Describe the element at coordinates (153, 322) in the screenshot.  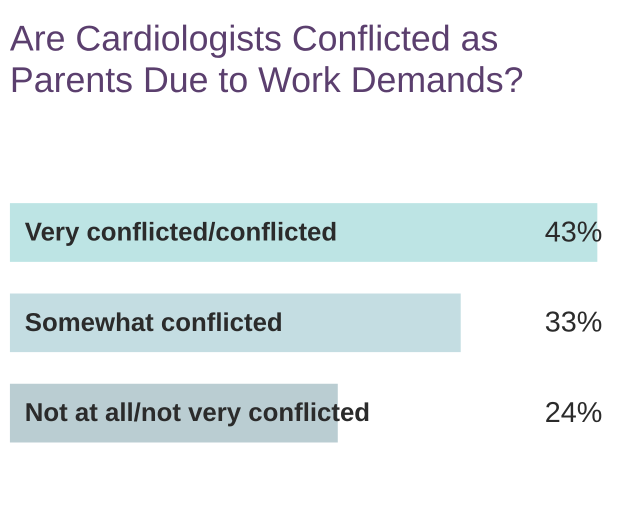
I see `y-tick-label: Somewhat conflicted` at that location.